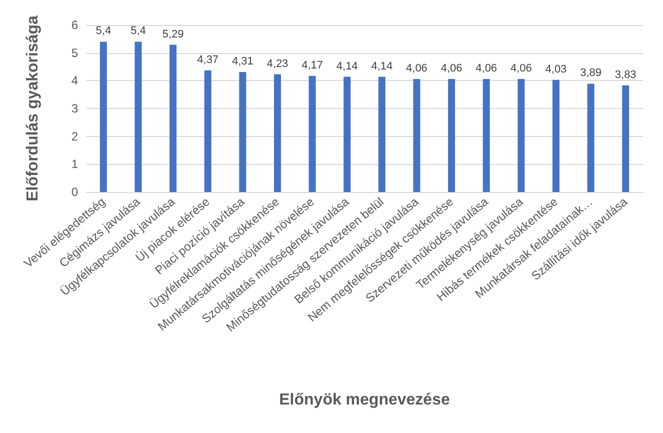 This screenshot has width=663, height=433. I want to click on y-tick-label: 0, so click(74, 192).